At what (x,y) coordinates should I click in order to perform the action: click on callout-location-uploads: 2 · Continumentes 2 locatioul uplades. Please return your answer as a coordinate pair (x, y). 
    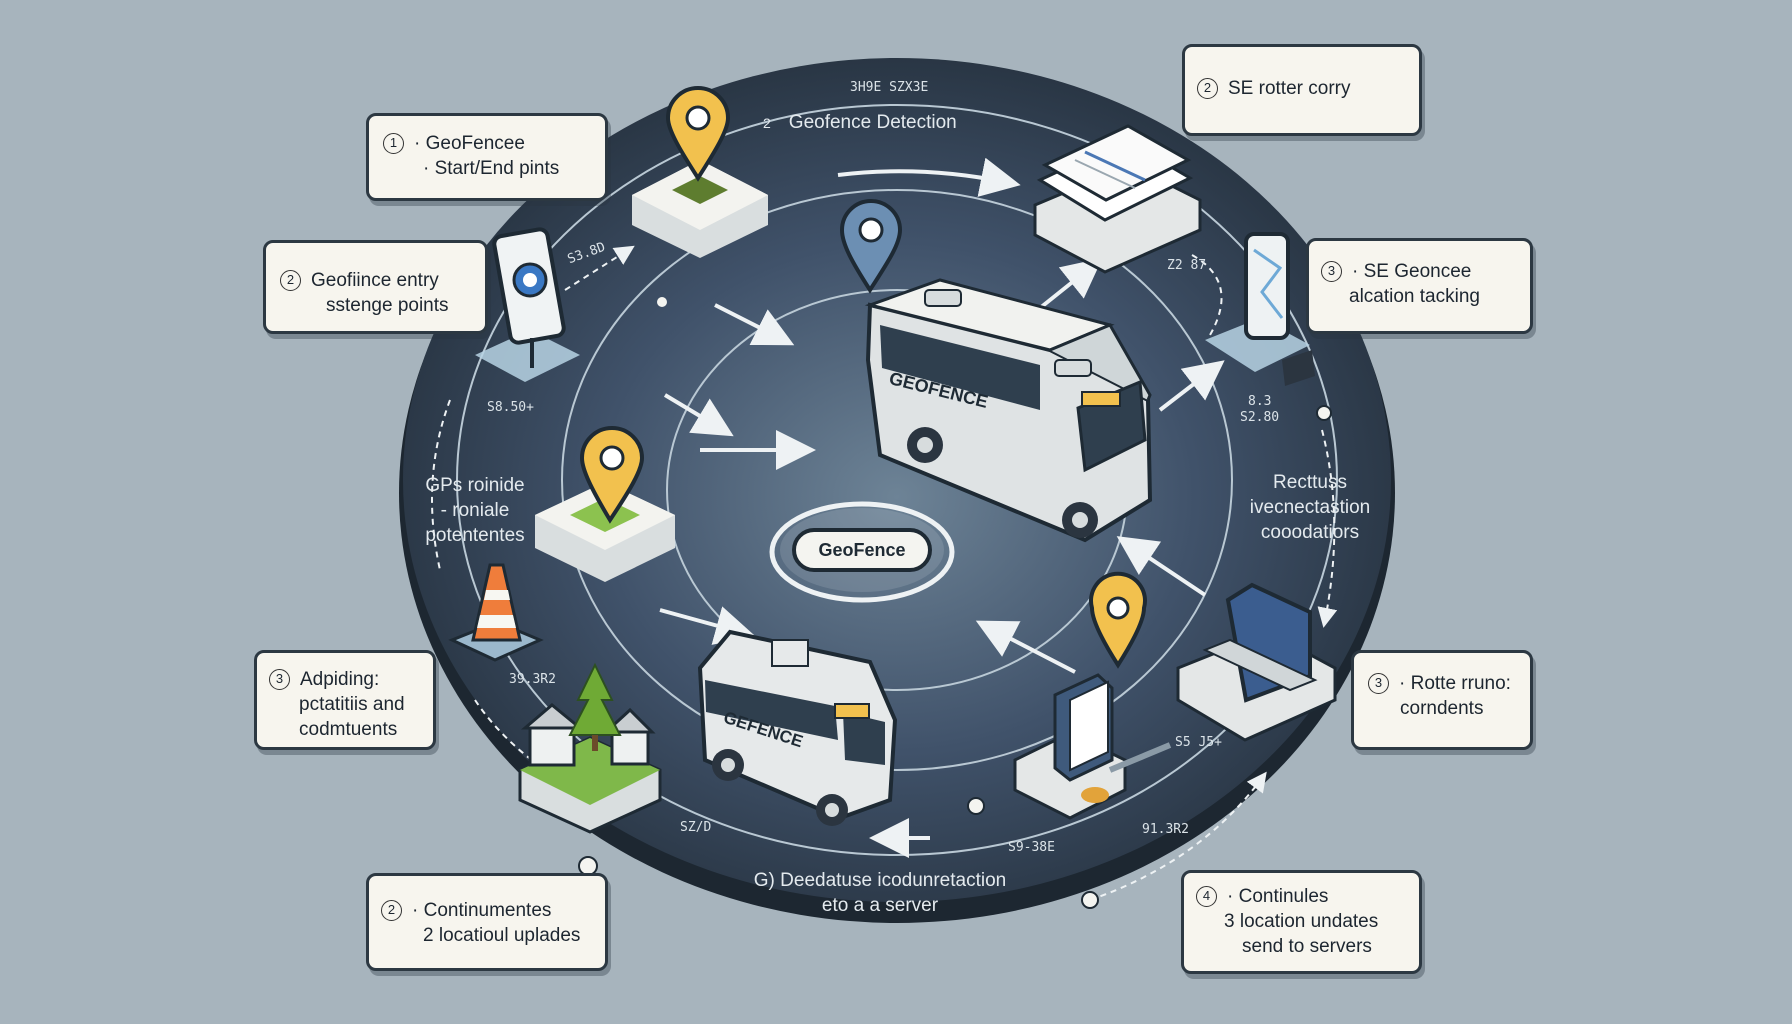
    Looking at the image, I should click on (487, 922).